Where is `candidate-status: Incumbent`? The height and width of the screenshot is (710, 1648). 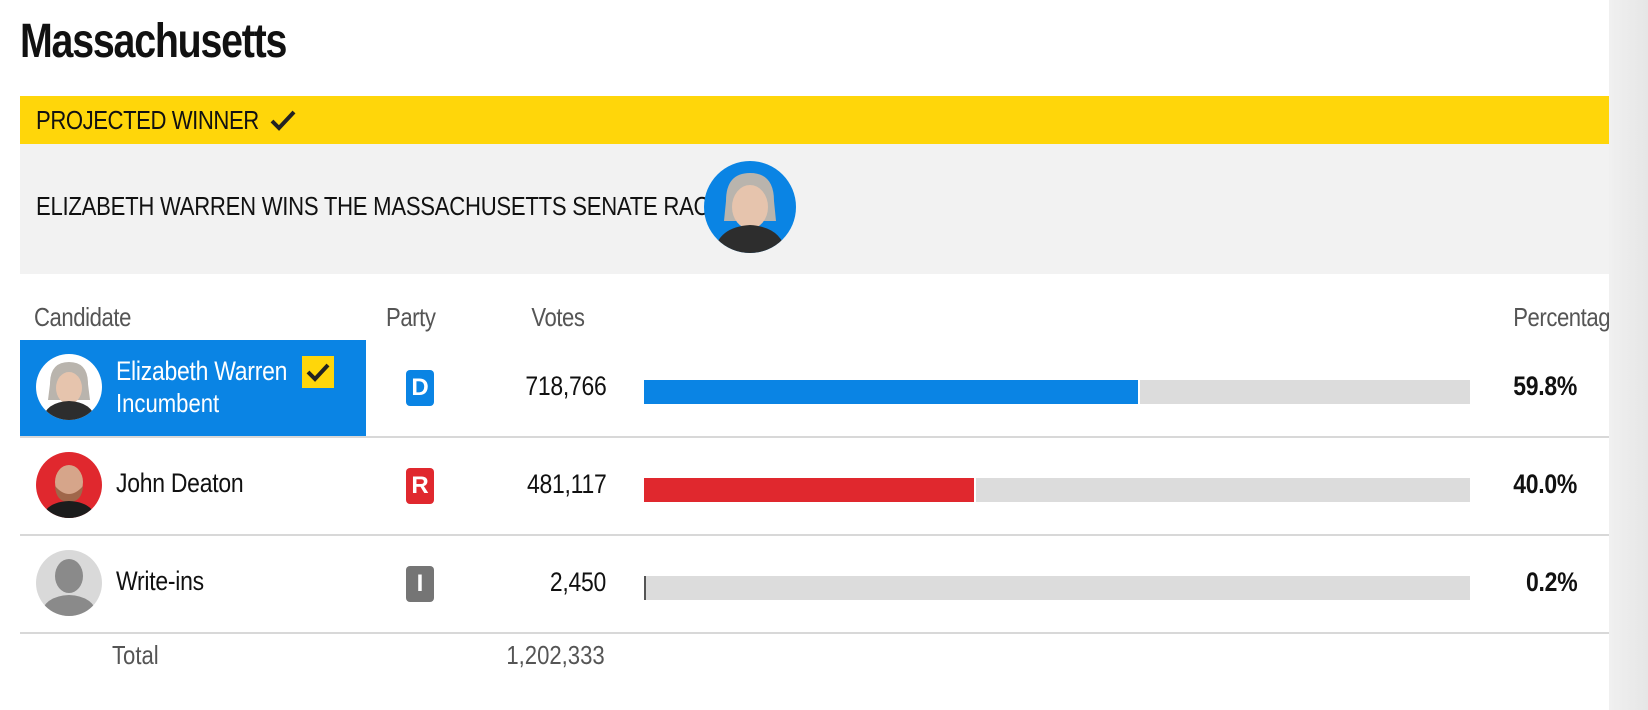
candidate-status: Incumbent is located at coordinates (168, 403).